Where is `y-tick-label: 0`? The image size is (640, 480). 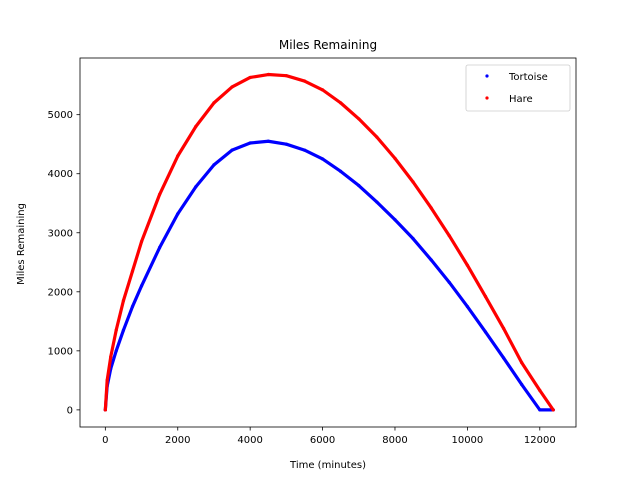
y-tick-label: 0 is located at coordinates (70, 410).